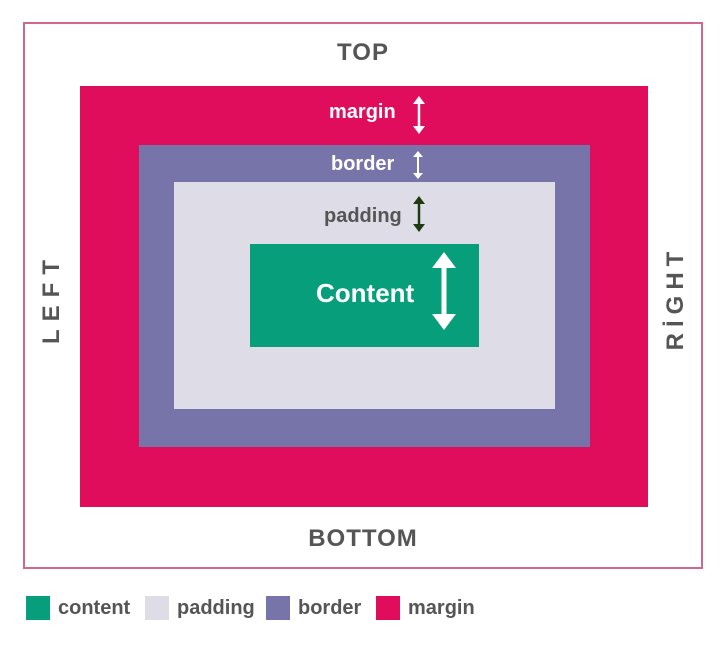 The width and height of the screenshot is (726, 647). Describe the element at coordinates (441, 608) in the screenshot. I see `legend-label: margin` at that location.